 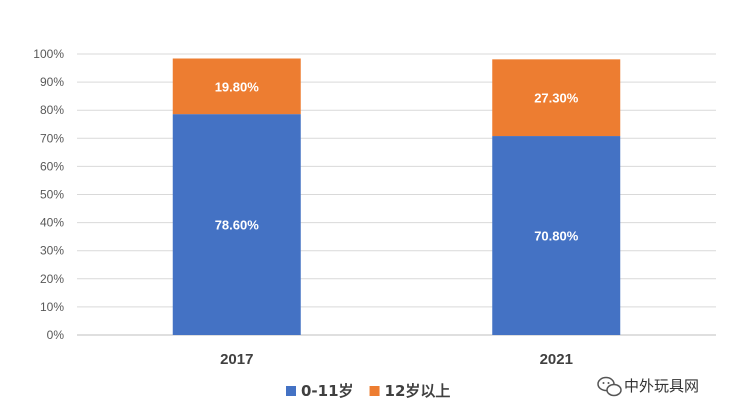 I want to click on y-tick-label: 40%, so click(x=52, y=223).